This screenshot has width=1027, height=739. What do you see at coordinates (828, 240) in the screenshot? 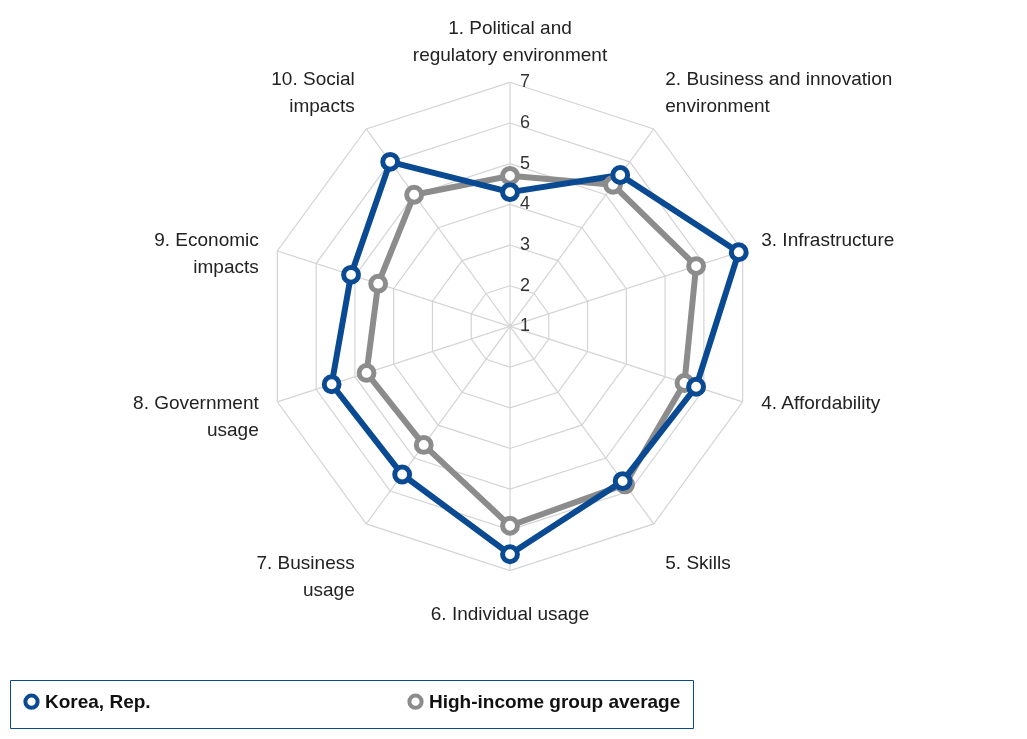
I see `spoke-label: 3. Infrastructure` at bounding box center [828, 240].